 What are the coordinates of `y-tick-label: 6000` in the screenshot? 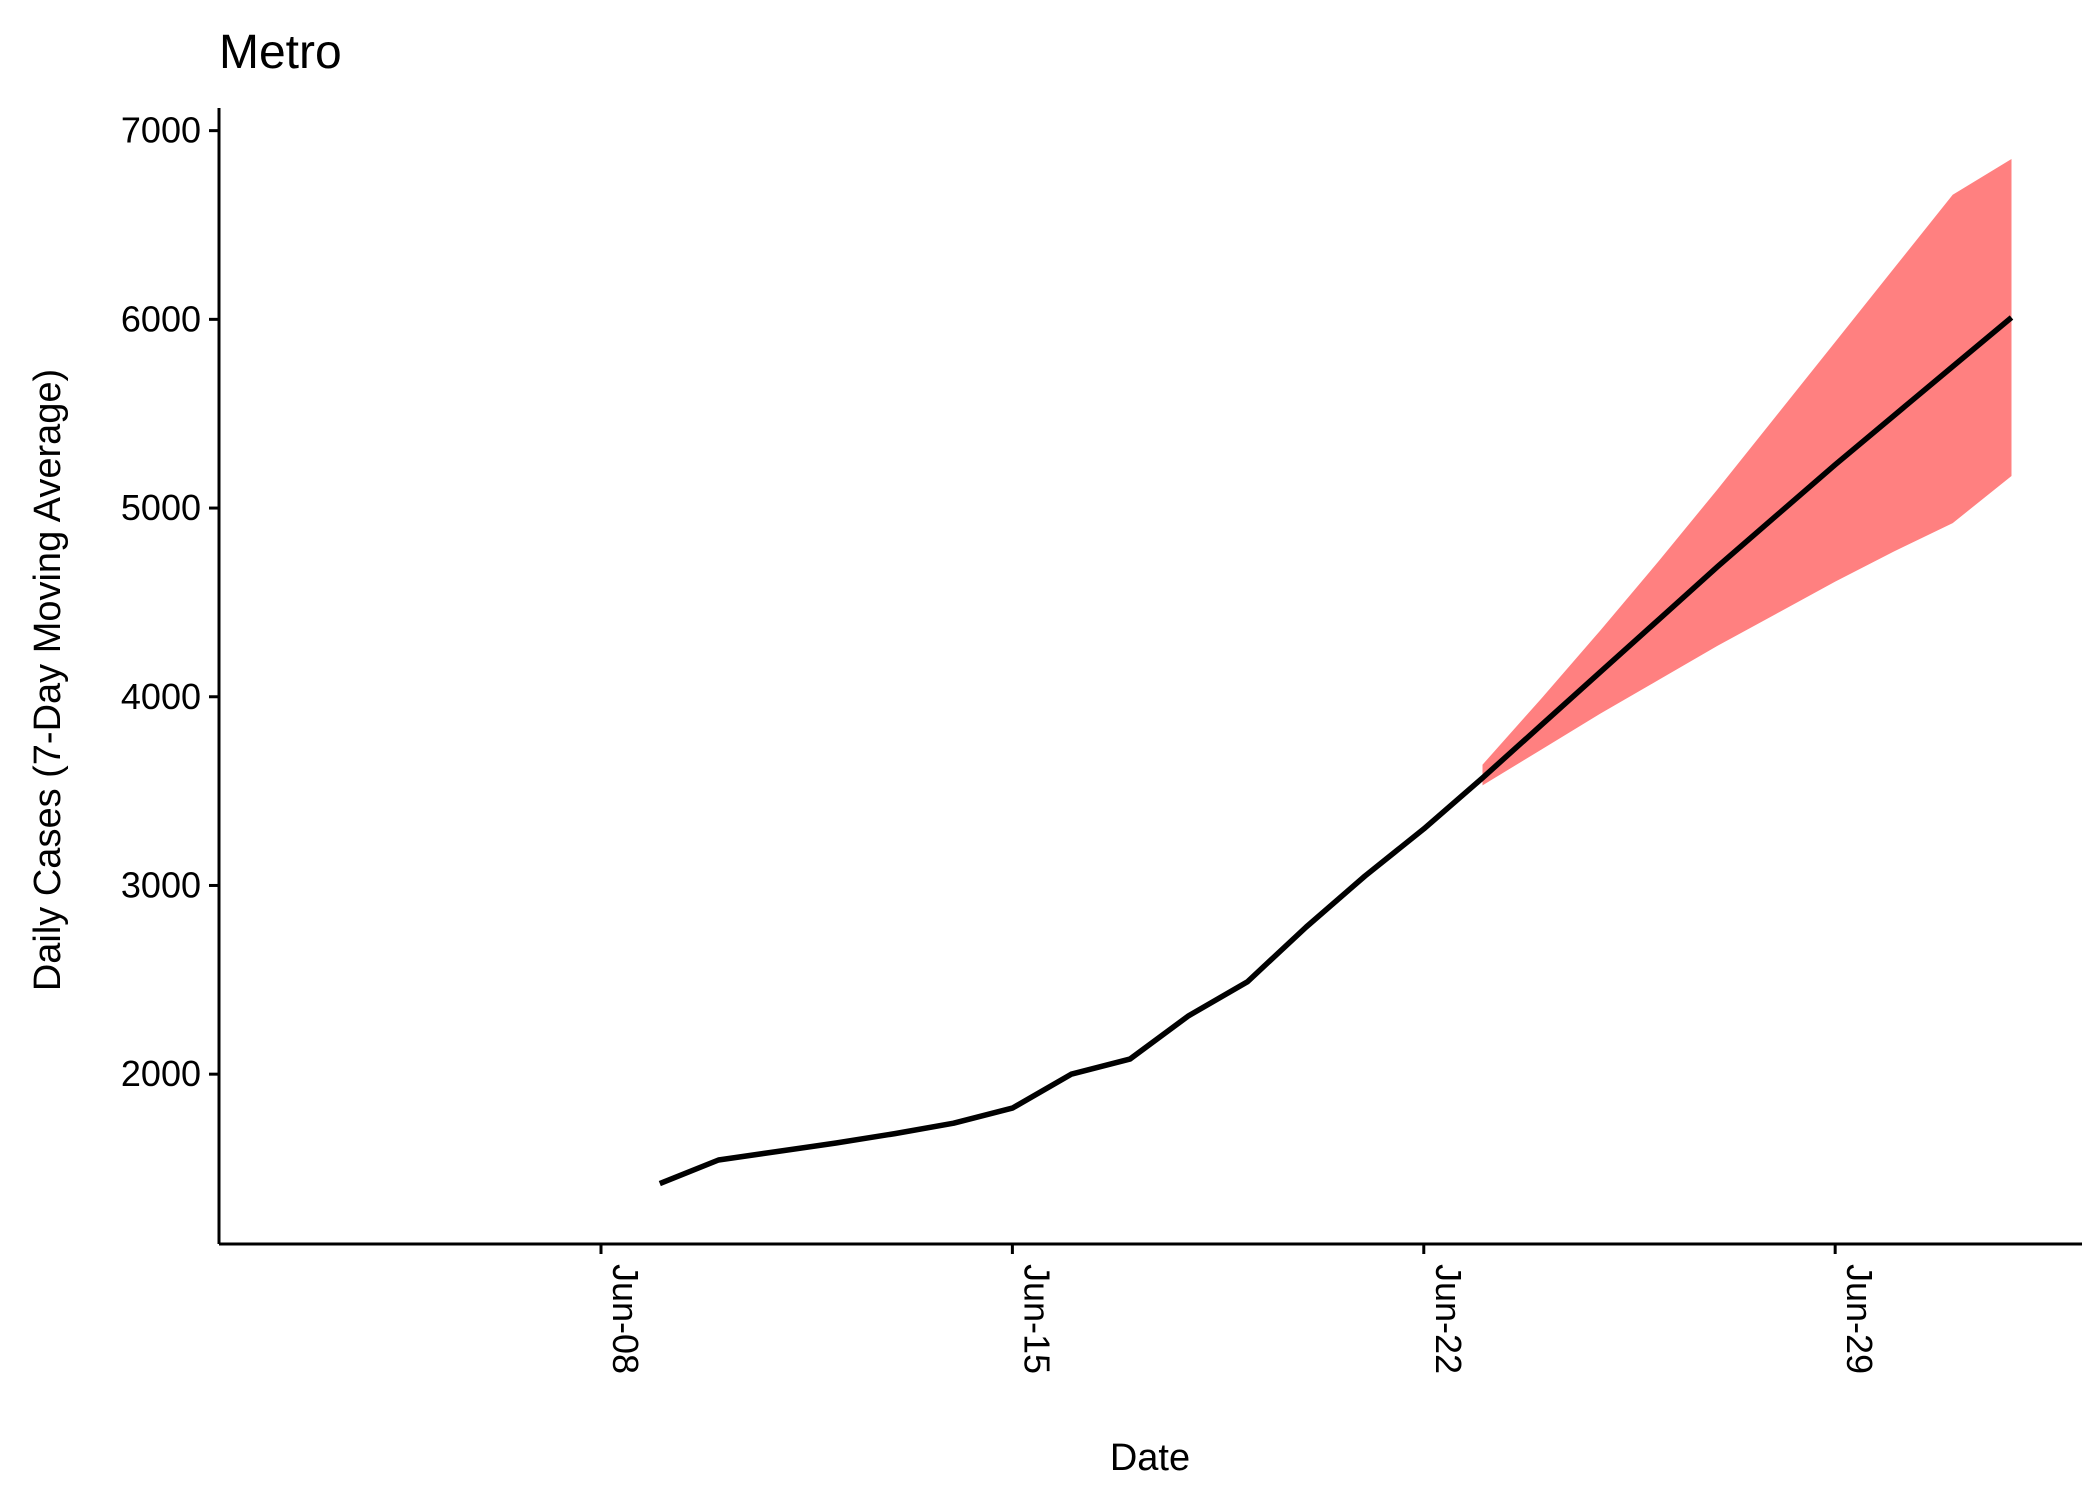 It's located at (161, 318).